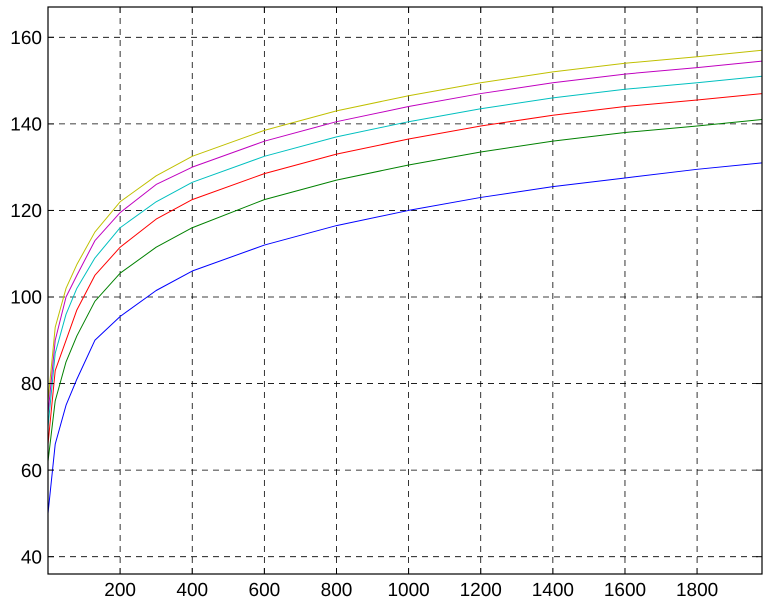  I want to click on y-tick-label: 140, so click(26, 125).